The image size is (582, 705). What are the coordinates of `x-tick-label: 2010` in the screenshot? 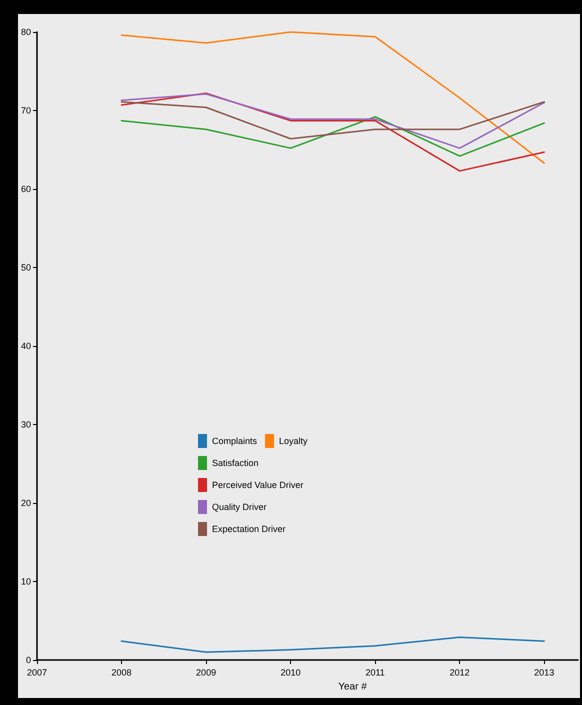 It's located at (290, 673).